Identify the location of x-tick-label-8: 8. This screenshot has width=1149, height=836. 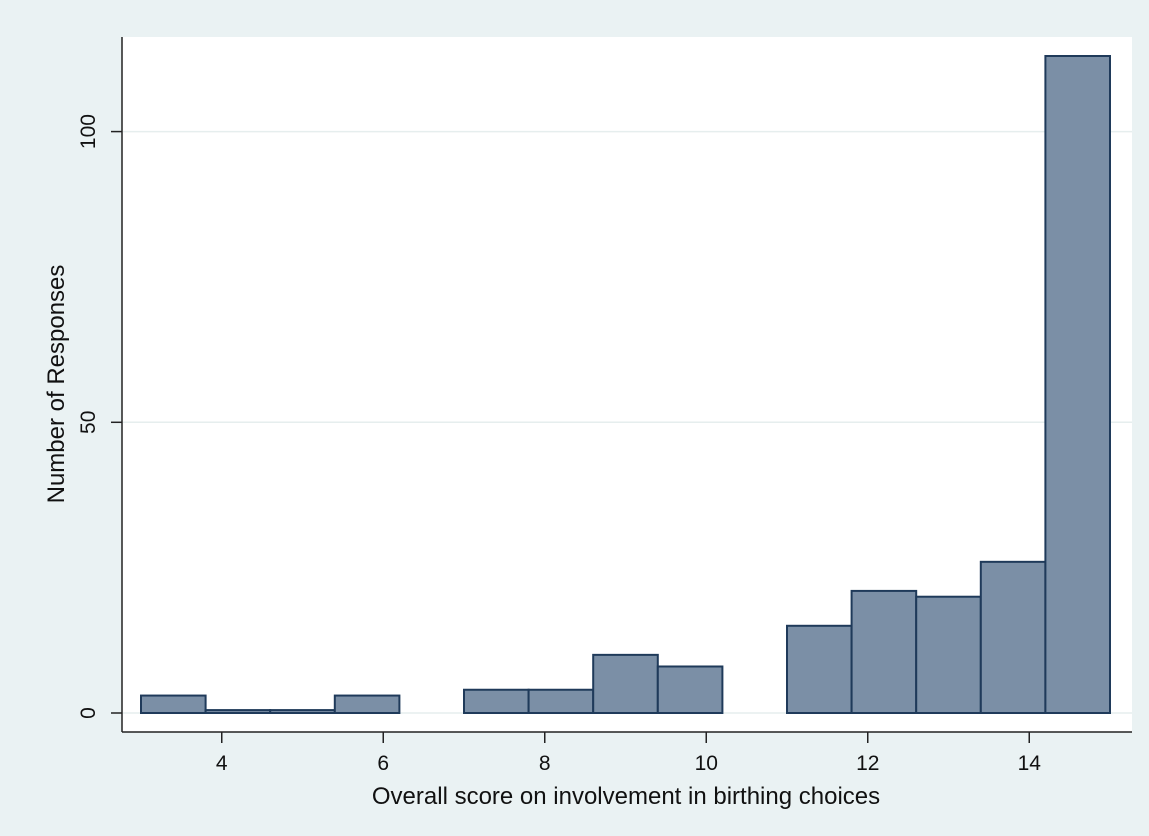
(545, 763).